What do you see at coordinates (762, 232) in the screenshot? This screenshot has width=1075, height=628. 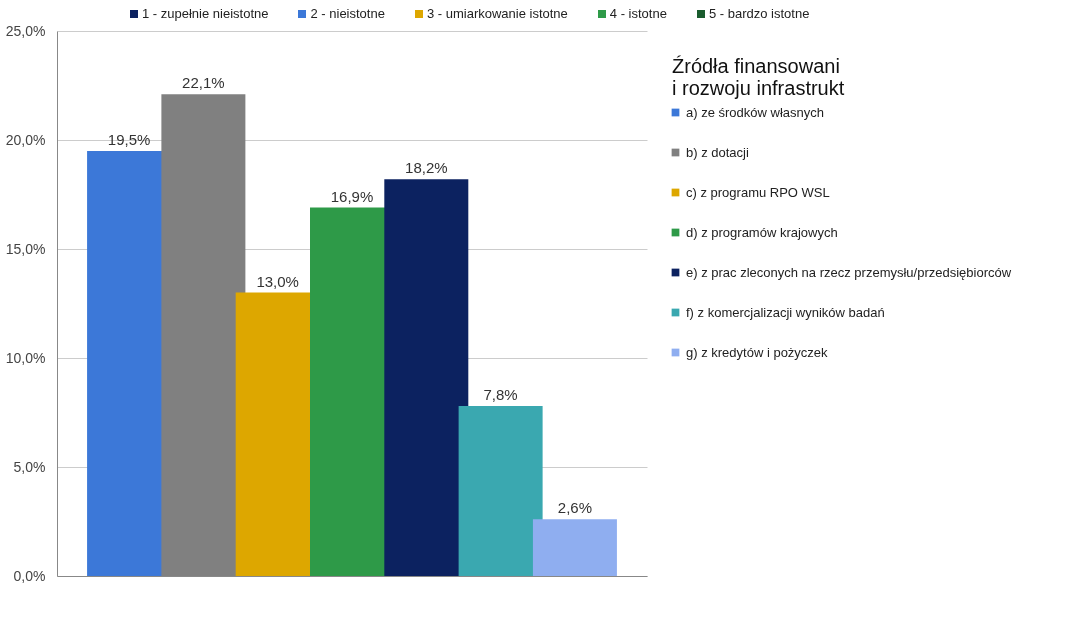 I see `legend-label: d) z programów krajowych` at bounding box center [762, 232].